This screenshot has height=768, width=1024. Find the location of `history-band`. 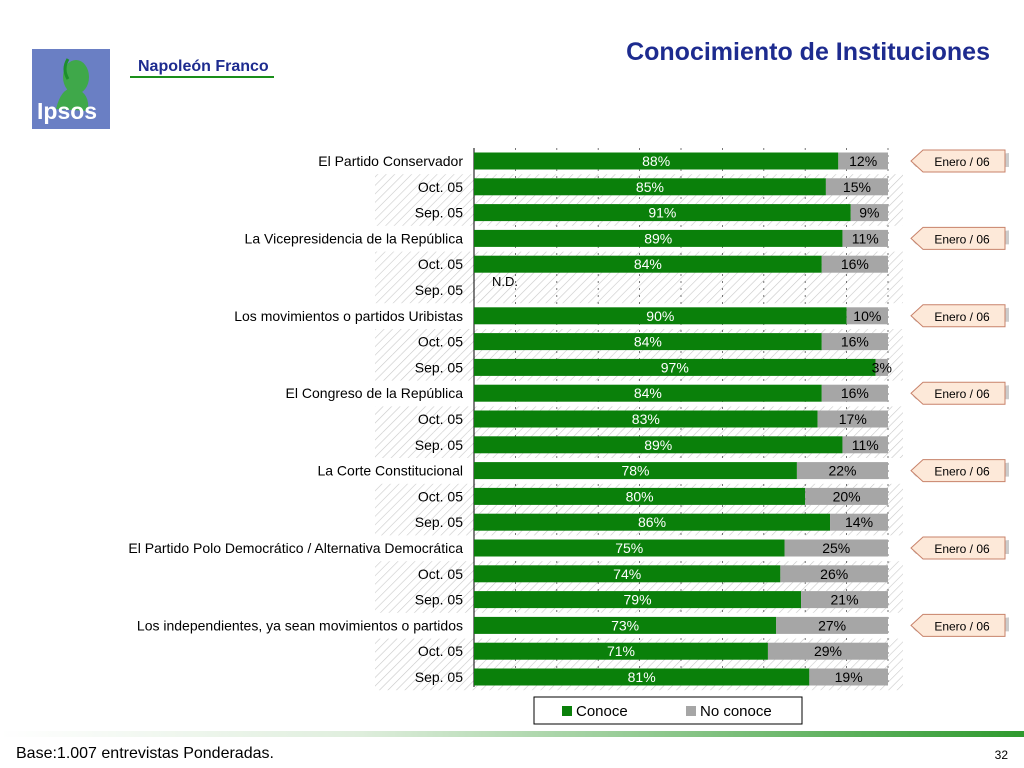

history-band is located at coordinates (639, 290).